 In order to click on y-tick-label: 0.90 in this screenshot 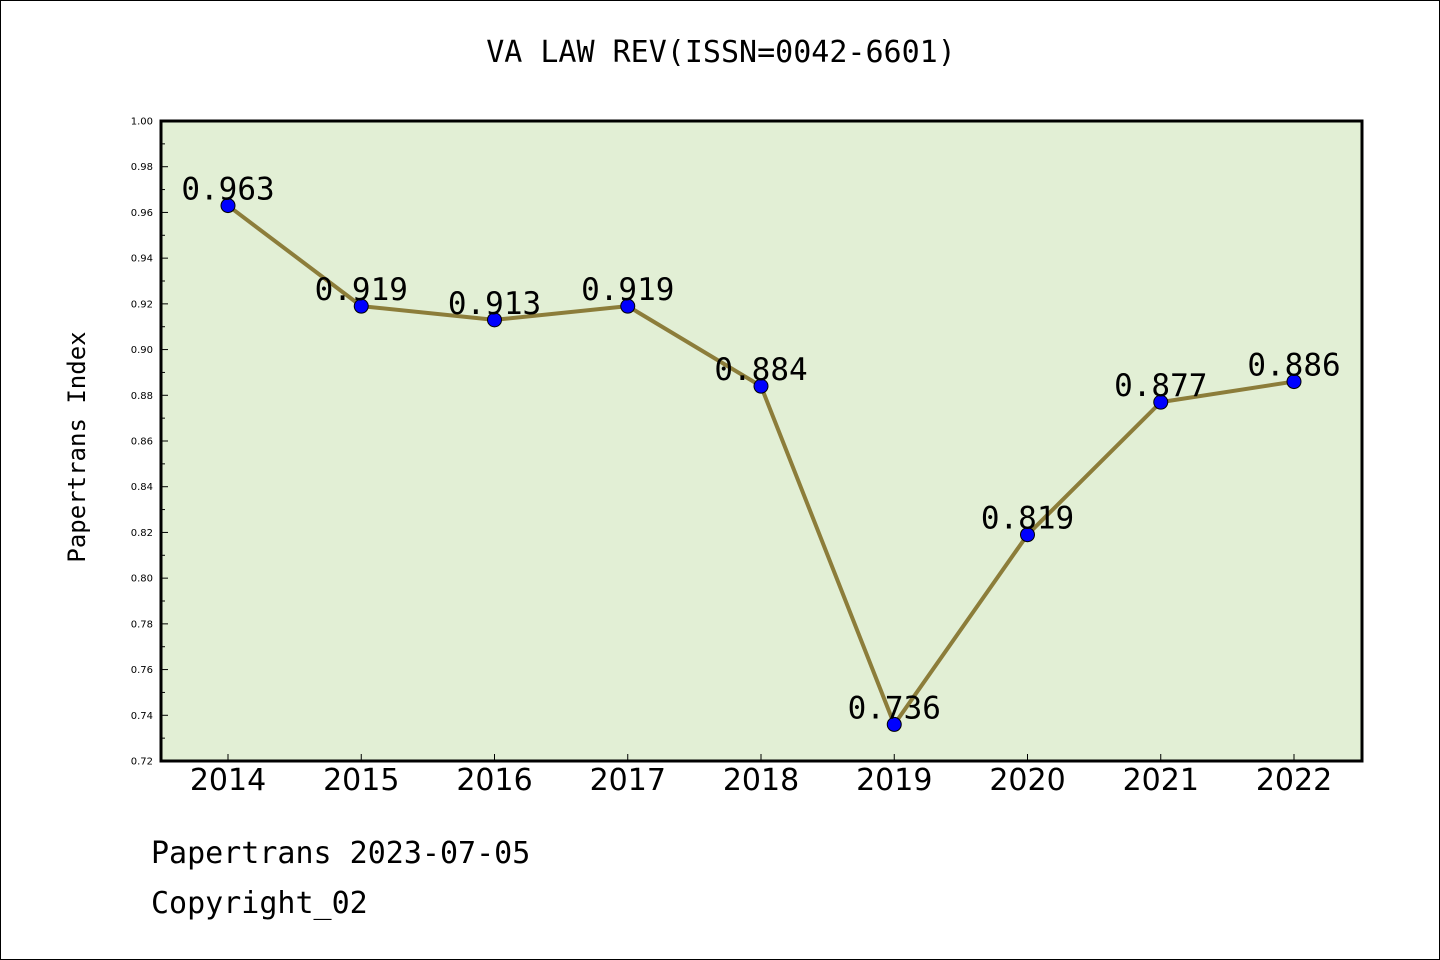, I will do `click(142, 350)`.